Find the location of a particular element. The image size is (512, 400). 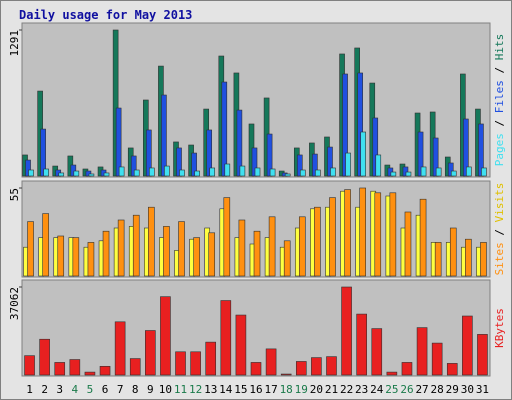

x-tick-label: 25 is located at coordinates (391, 389).